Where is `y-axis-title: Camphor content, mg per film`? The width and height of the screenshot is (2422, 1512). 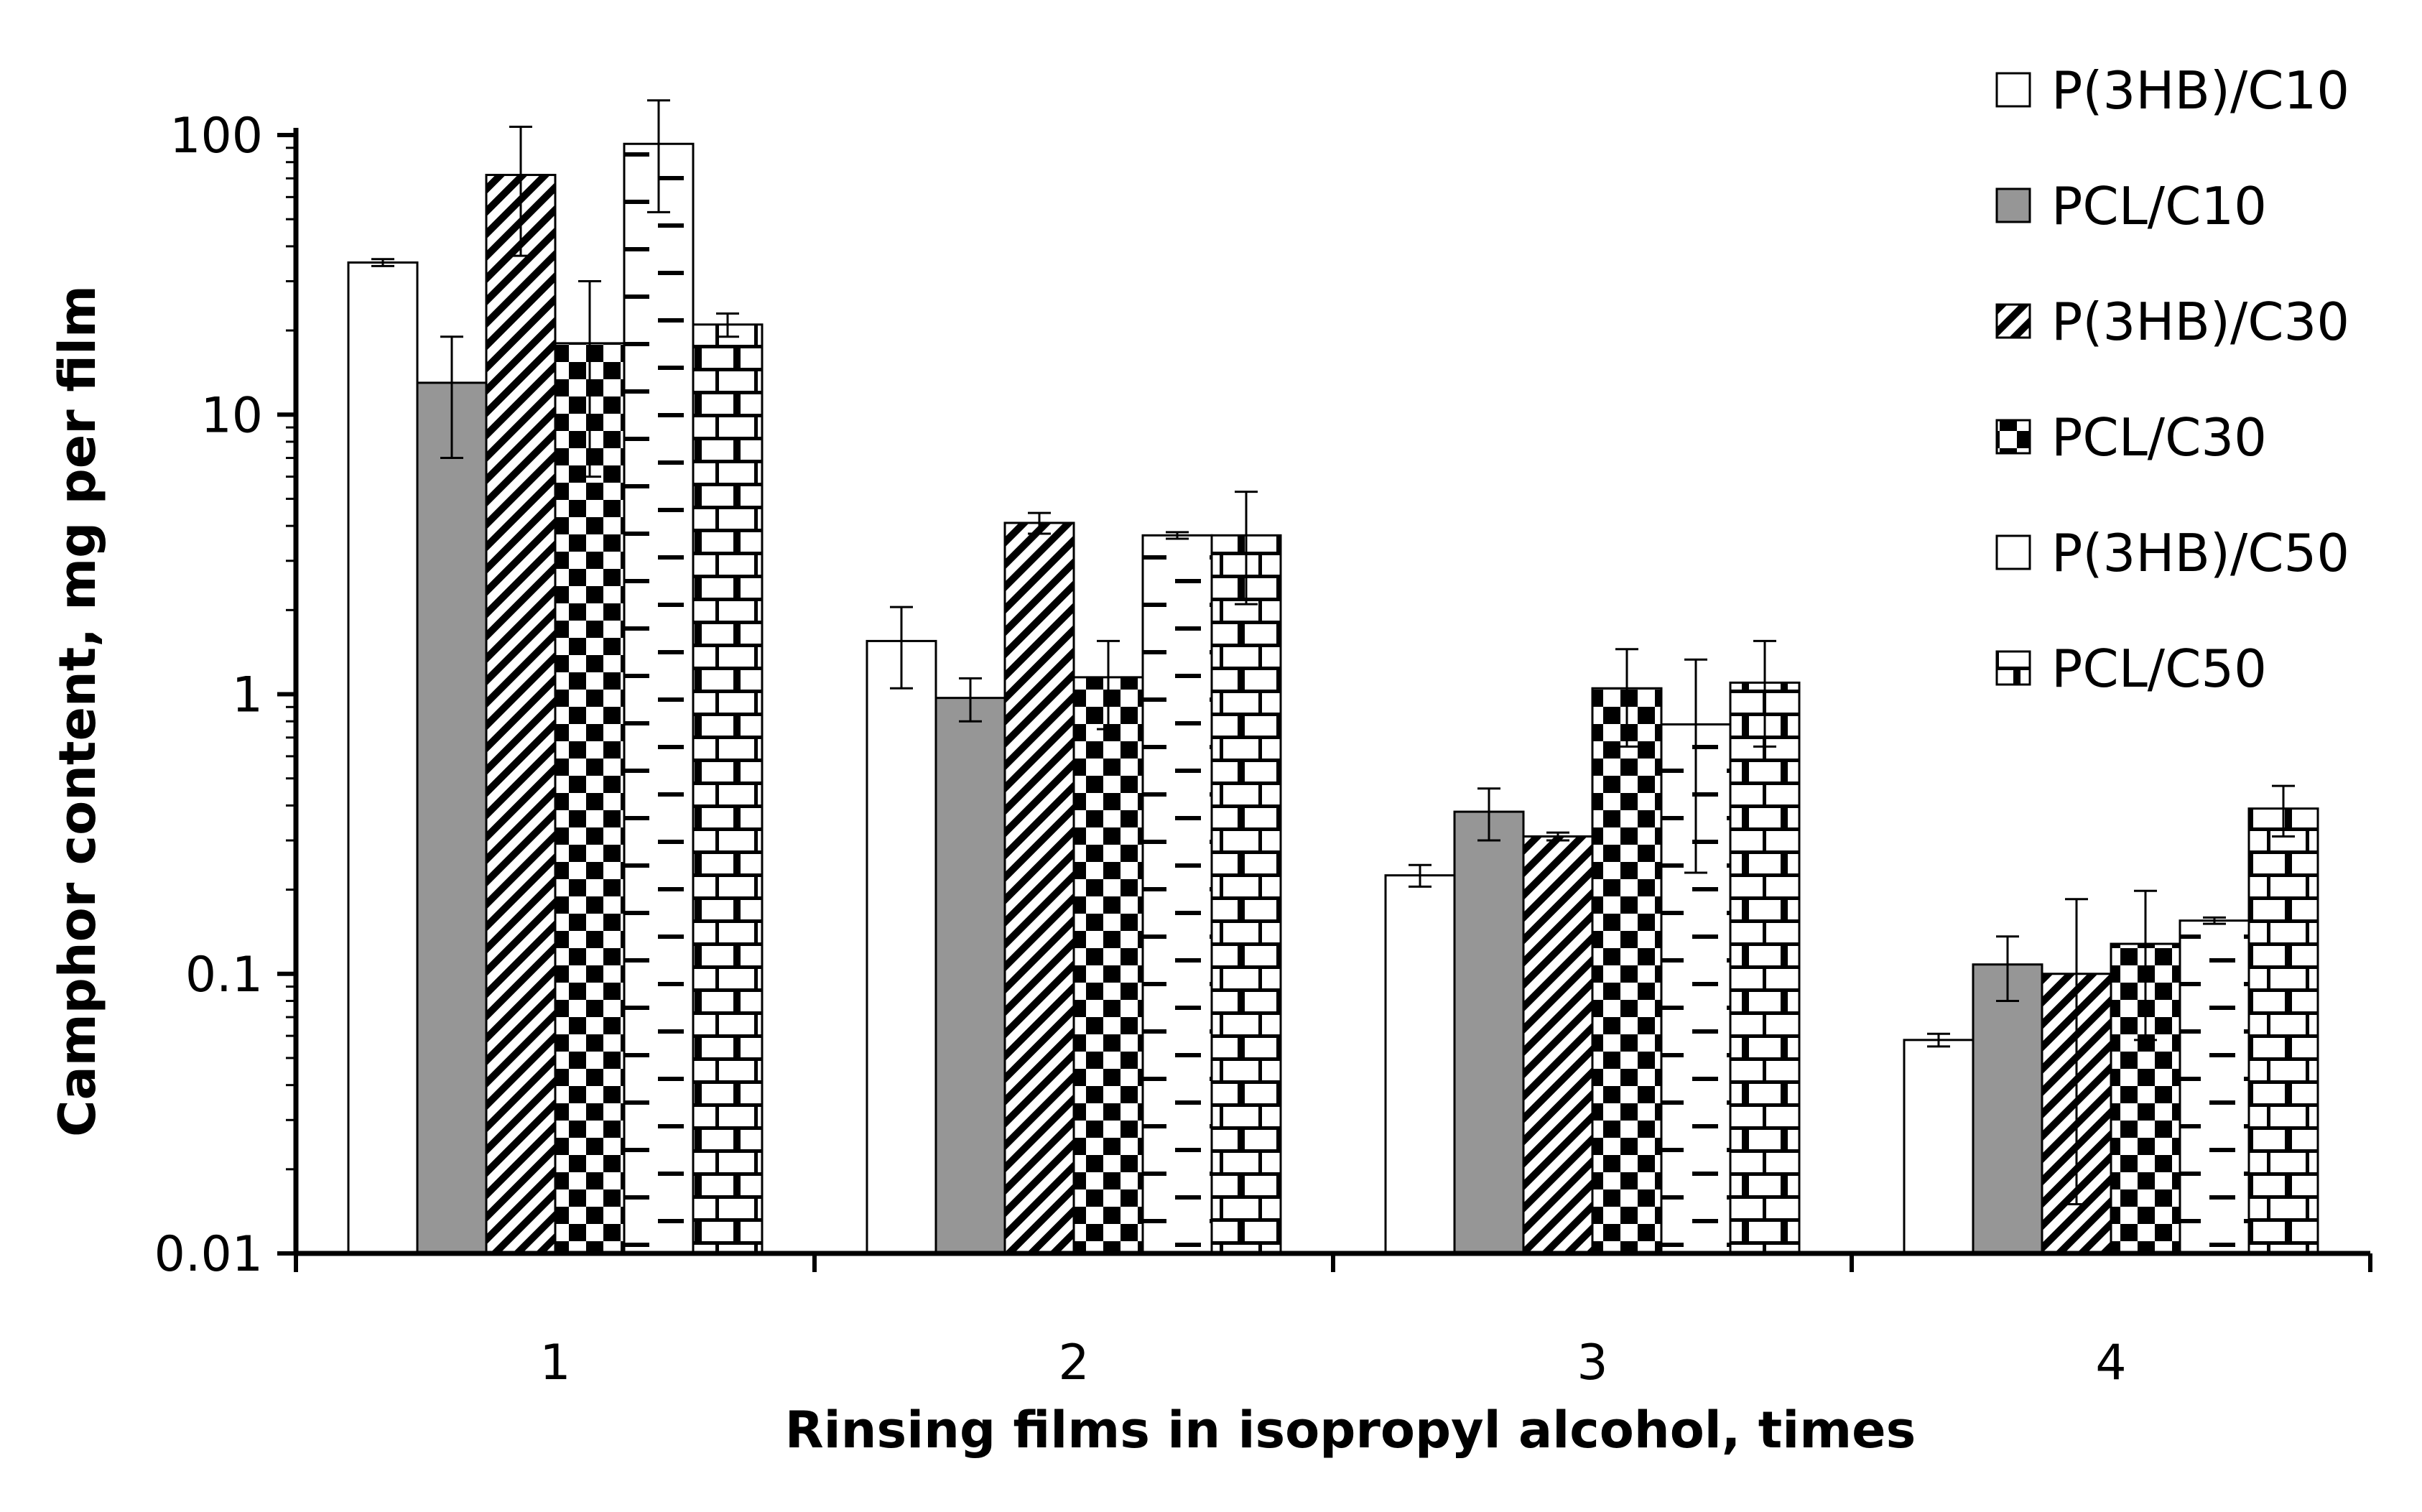
y-axis-title: Camphor content, mg per film is located at coordinates (77, 711).